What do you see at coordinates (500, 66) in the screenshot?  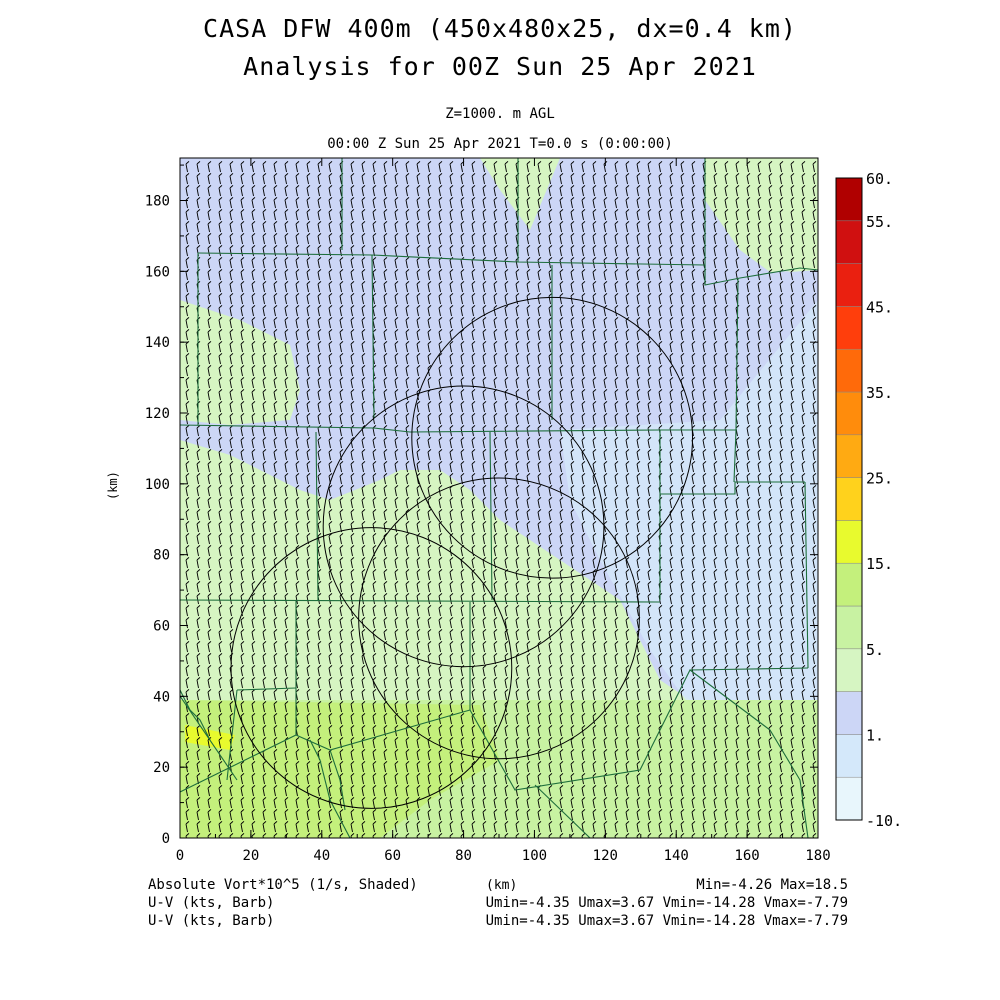 I see `title-line-2: Analysis for 00Z Sun 25 Apr 2021` at bounding box center [500, 66].